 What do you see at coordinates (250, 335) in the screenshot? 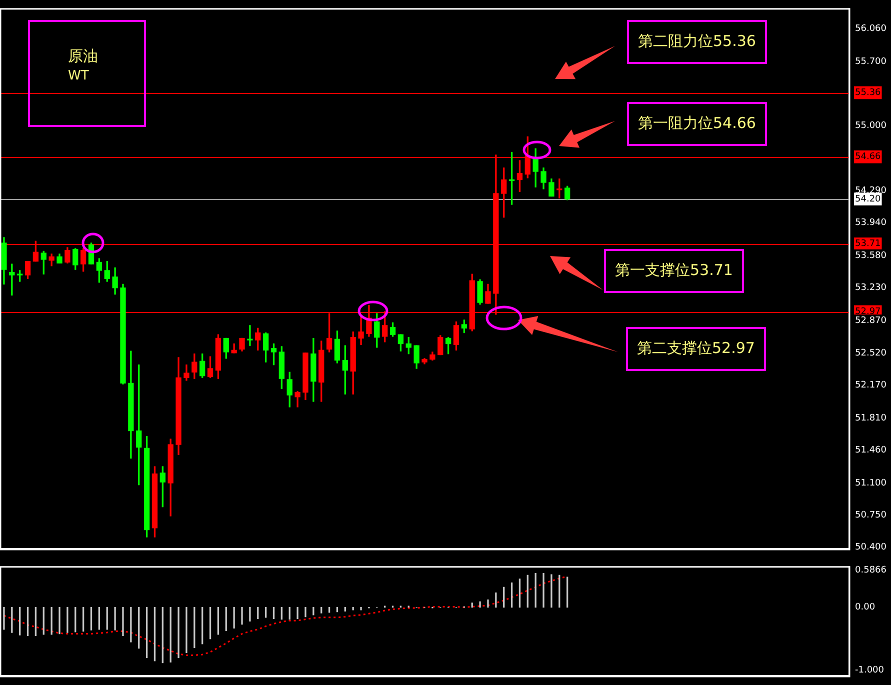
I see `candlestick` at bounding box center [250, 335].